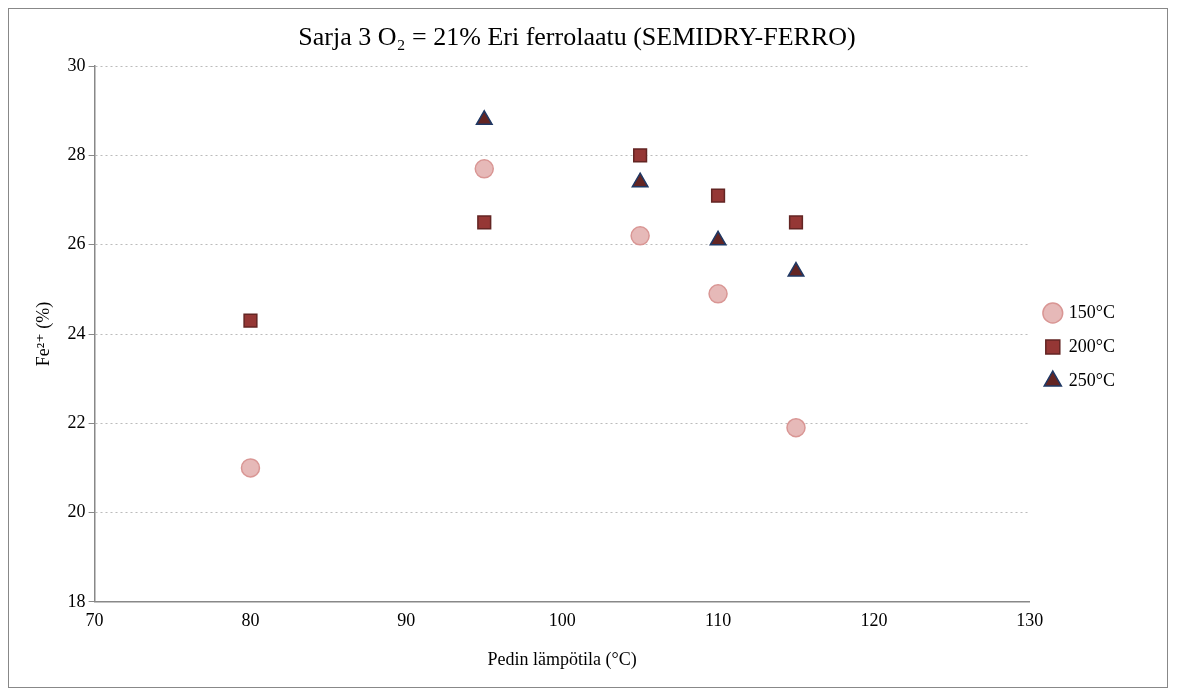 The width and height of the screenshot is (1178, 698). Describe the element at coordinates (76, 243) in the screenshot. I see `y-tick-label: 26` at that location.